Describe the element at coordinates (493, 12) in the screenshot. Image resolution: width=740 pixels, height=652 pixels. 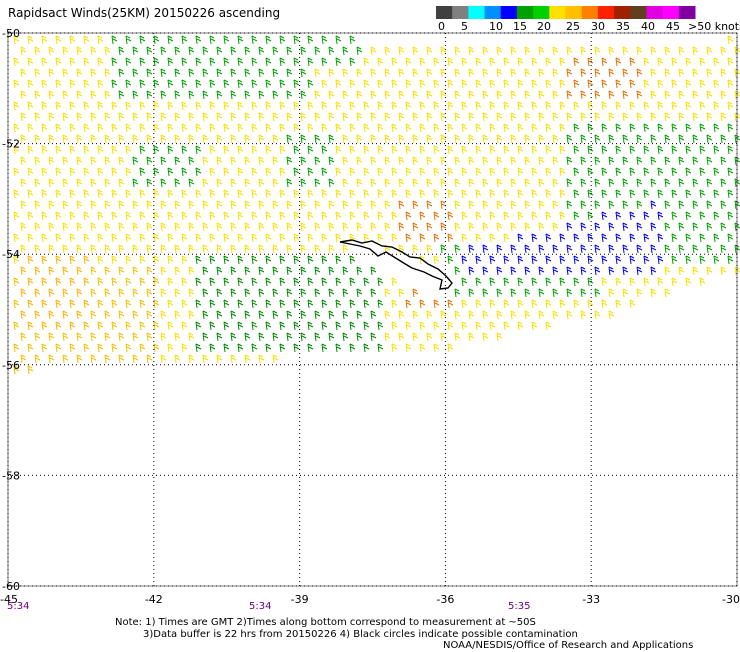
I see `legend-swatch` at that location.